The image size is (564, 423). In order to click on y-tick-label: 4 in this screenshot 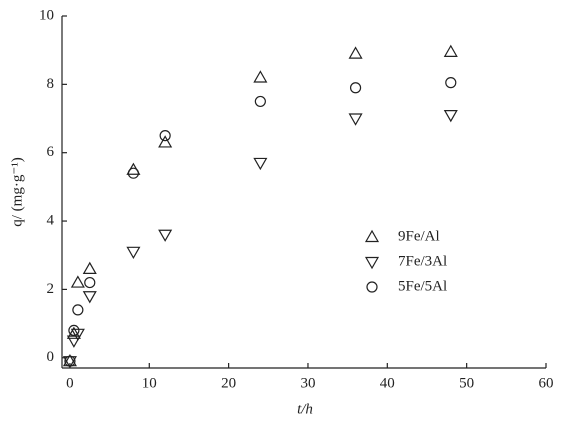, I will do `click(51, 220)`.